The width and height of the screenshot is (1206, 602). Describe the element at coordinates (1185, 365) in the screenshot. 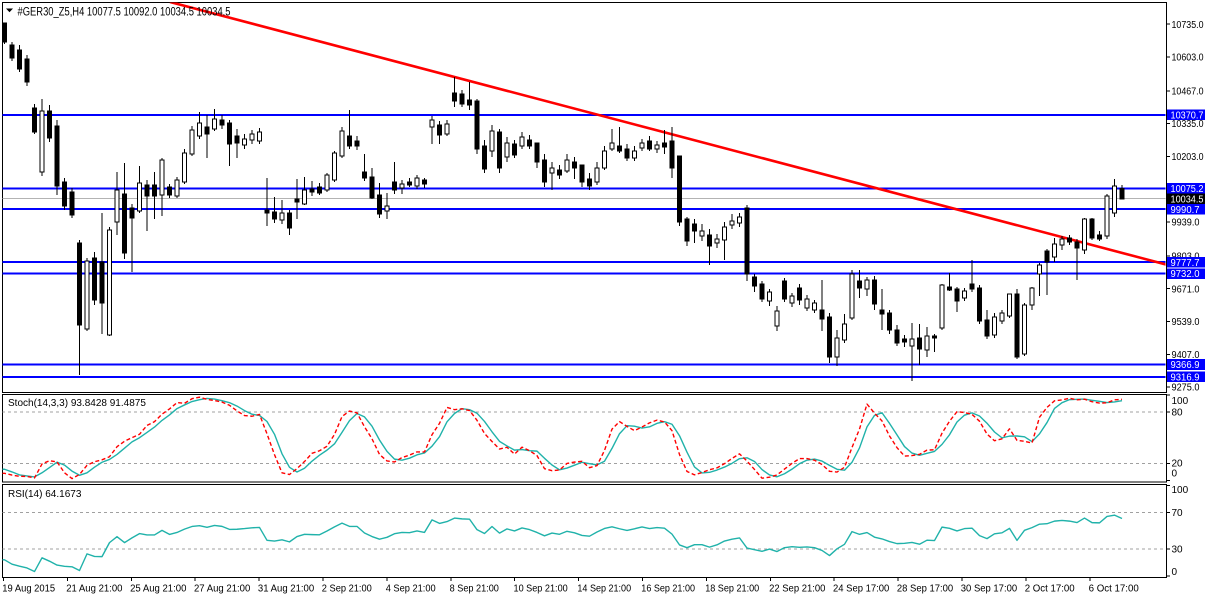

I see `svg-text: 9366.9` at that location.